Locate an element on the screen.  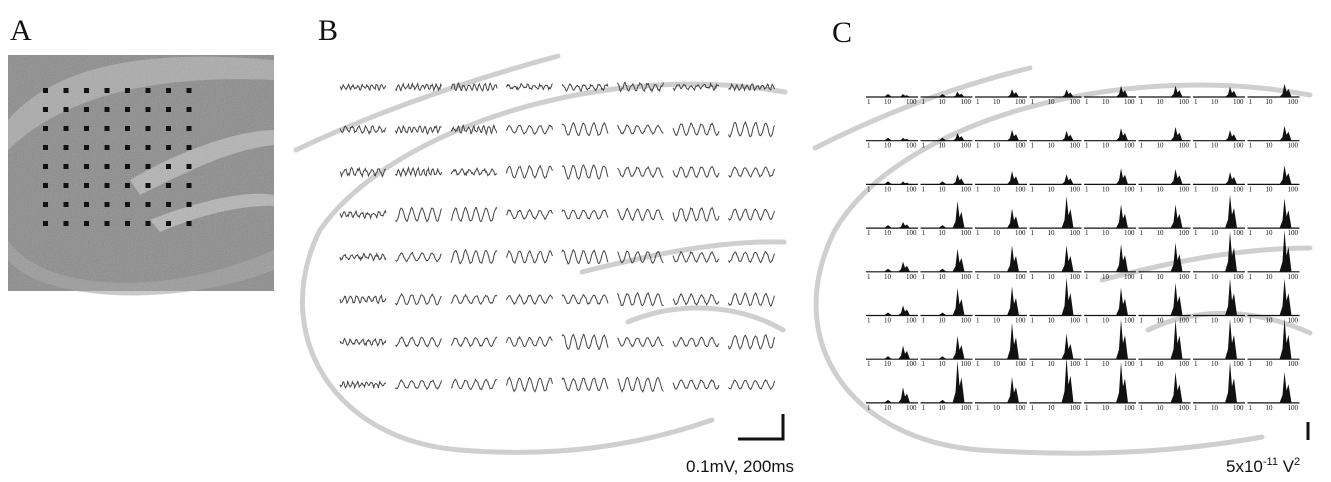
slice-image is located at coordinates (141, 175).